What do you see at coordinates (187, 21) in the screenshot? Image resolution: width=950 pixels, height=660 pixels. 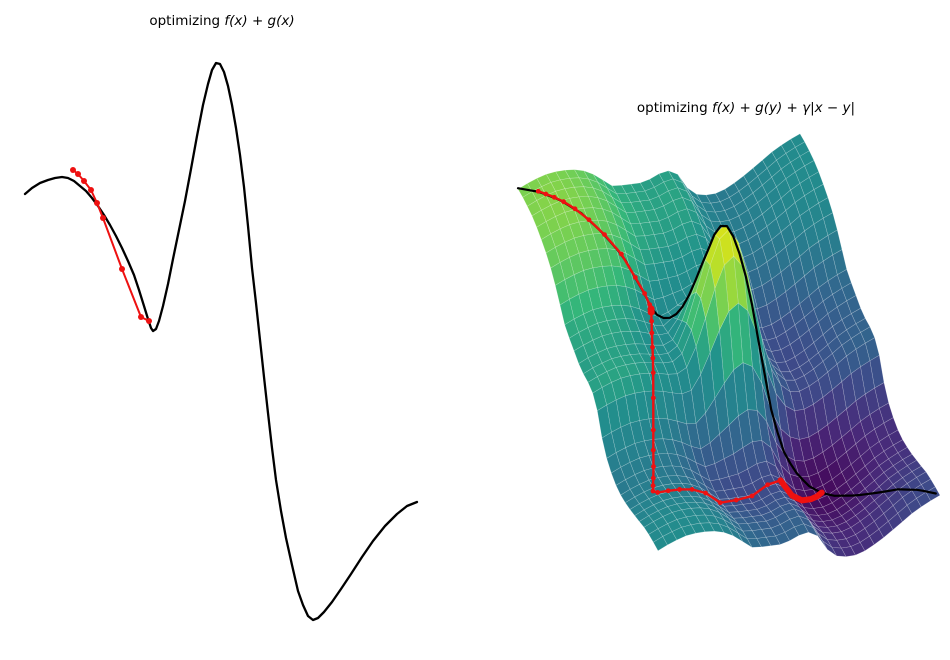 I see `left-title-prefix: optimizing` at bounding box center [187, 21].